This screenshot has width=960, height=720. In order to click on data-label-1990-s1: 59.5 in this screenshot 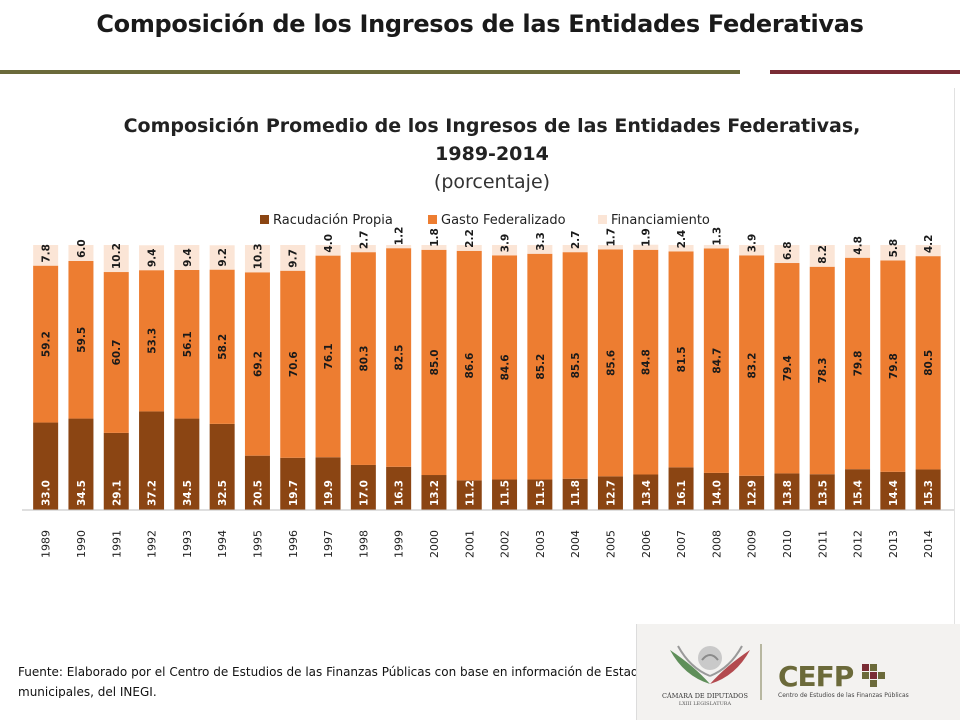, I will do `click(82, 340)`.